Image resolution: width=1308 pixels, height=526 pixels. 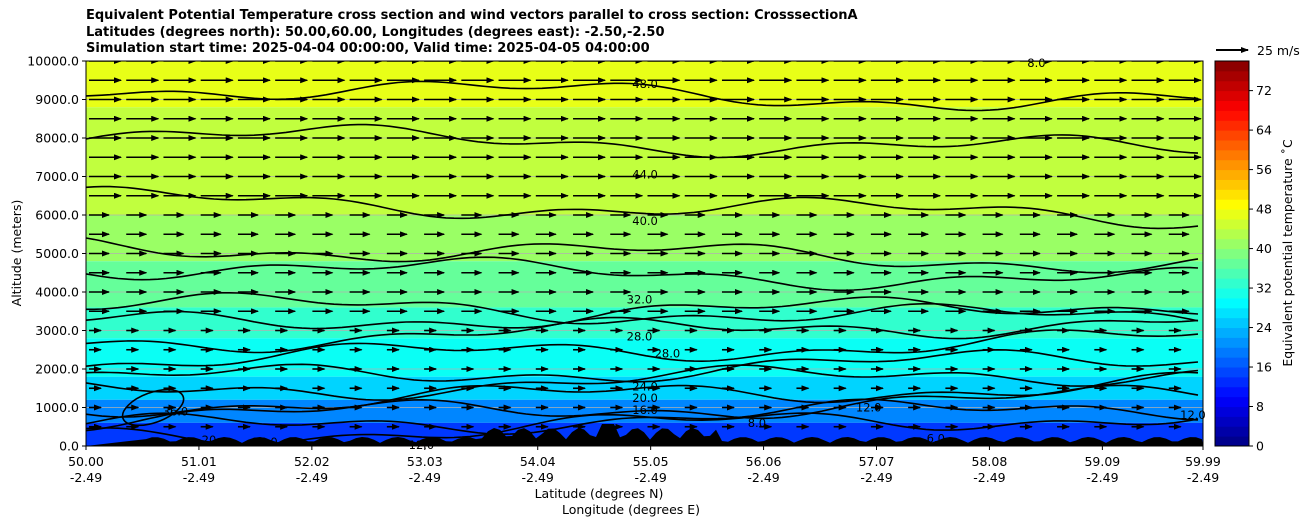 What do you see at coordinates (764, 461) in the screenshot?
I see `x-tick-label-lat: 56.06` at bounding box center [764, 461].